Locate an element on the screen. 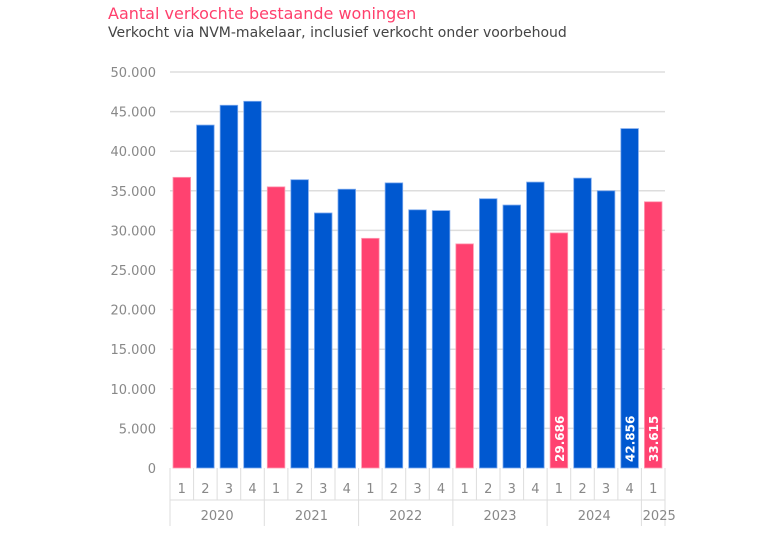 The width and height of the screenshot is (768, 545). y-tick-label: 50.000 is located at coordinates (134, 73).